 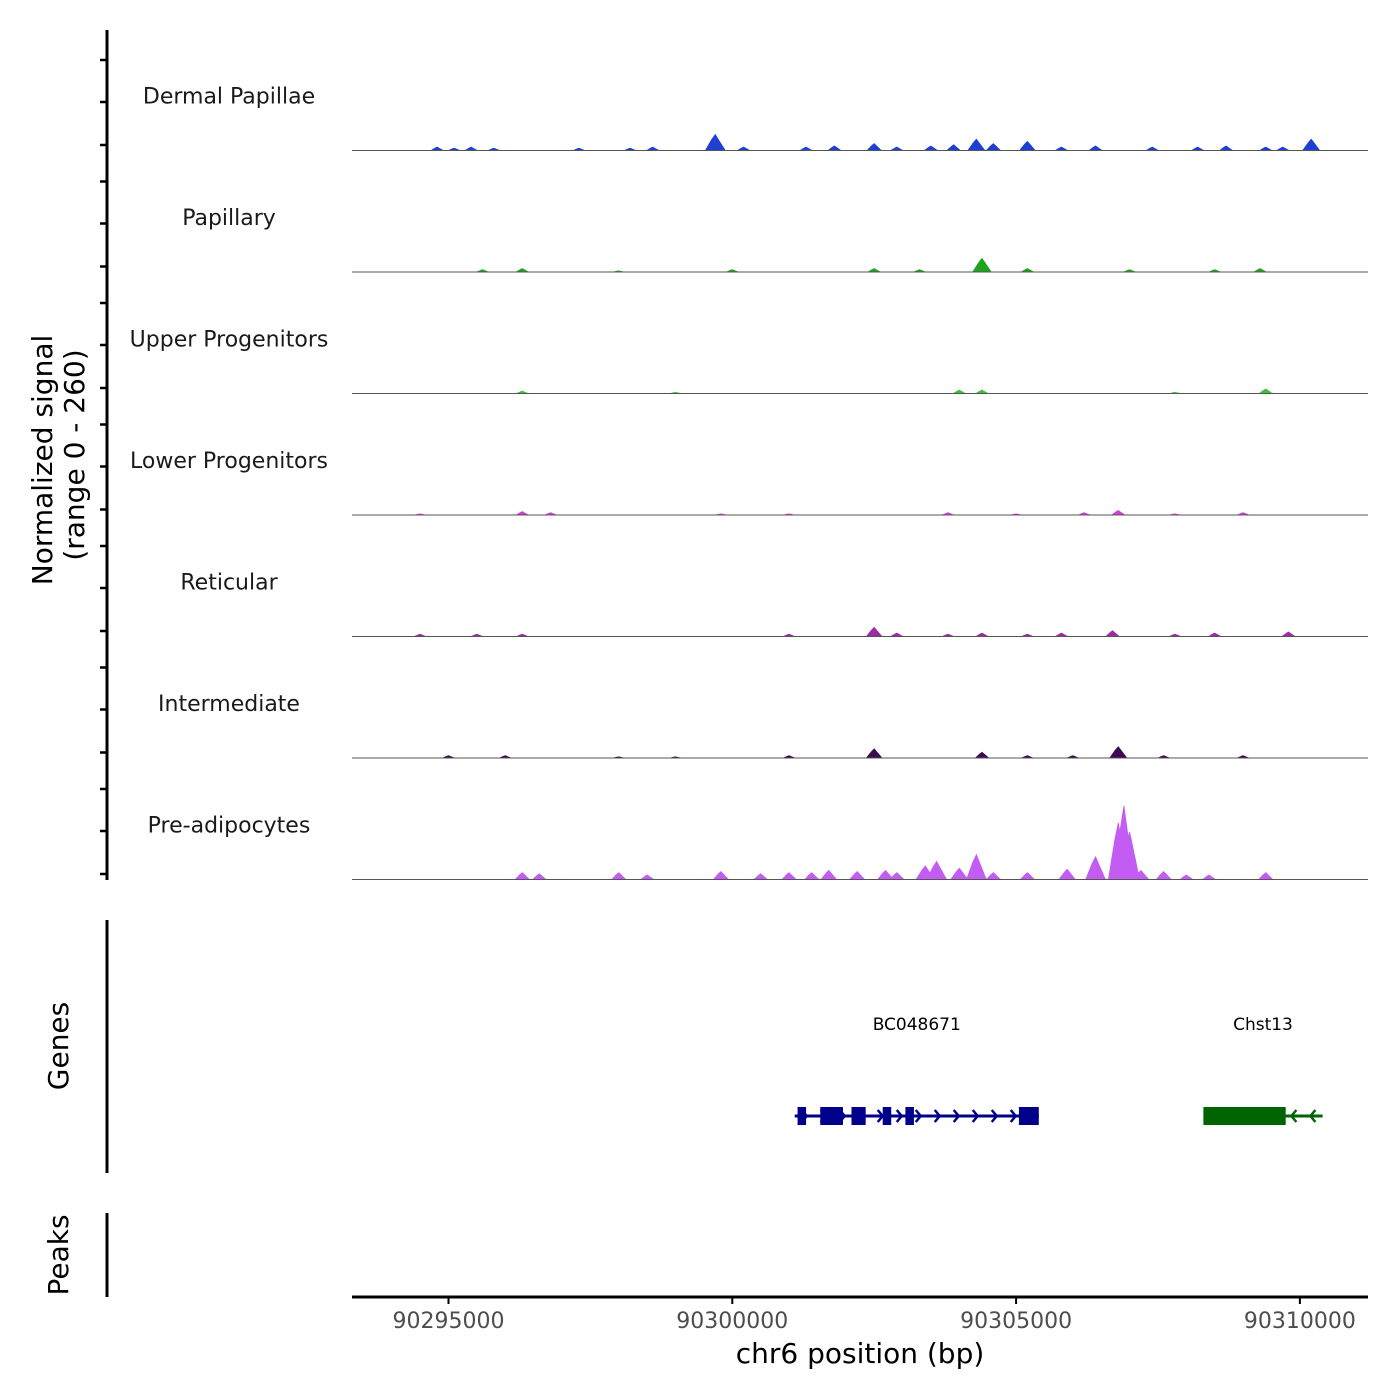 What do you see at coordinates (1300, 1321) in the screenshot?
I see `x-tick-label: 90310000` at bounding box center [1300, 1321].